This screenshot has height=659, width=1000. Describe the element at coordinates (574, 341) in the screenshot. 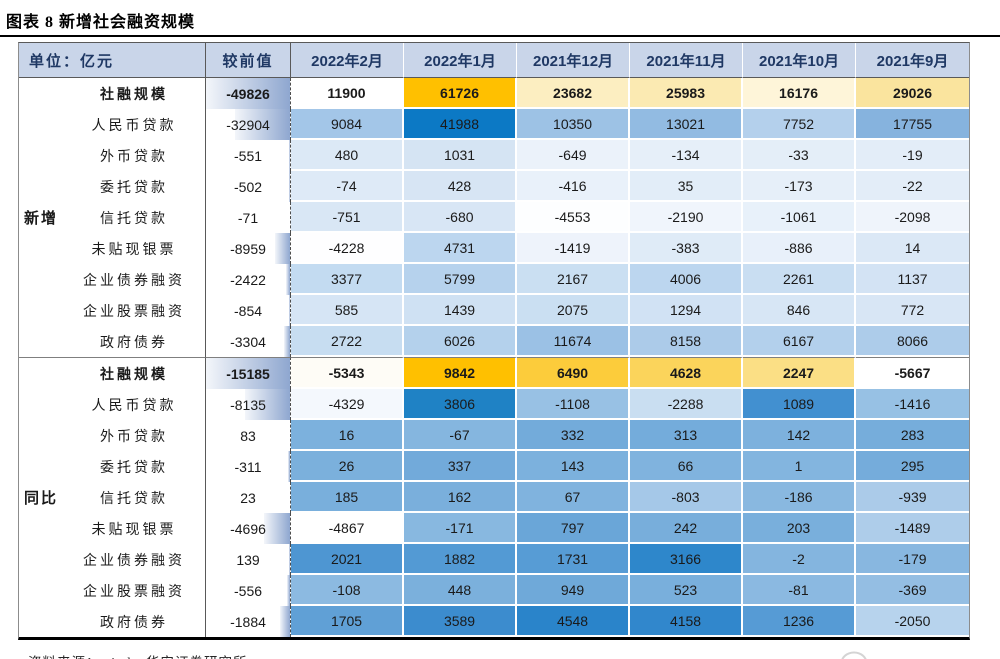

I see `value-cell: 11674` at that location.